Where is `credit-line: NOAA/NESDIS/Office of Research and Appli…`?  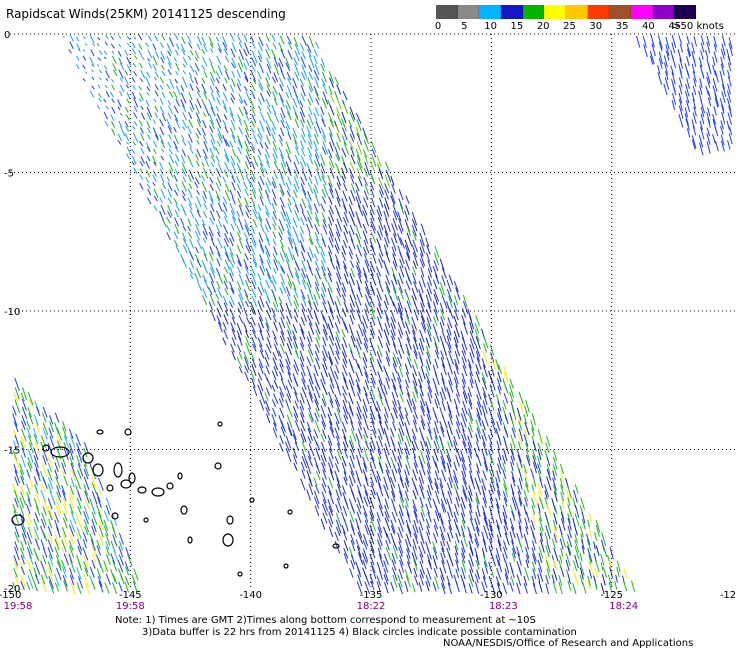 credit-line: NOAA/NESDIS/Office of Research and Appli… is located at coordinates (568, 643).